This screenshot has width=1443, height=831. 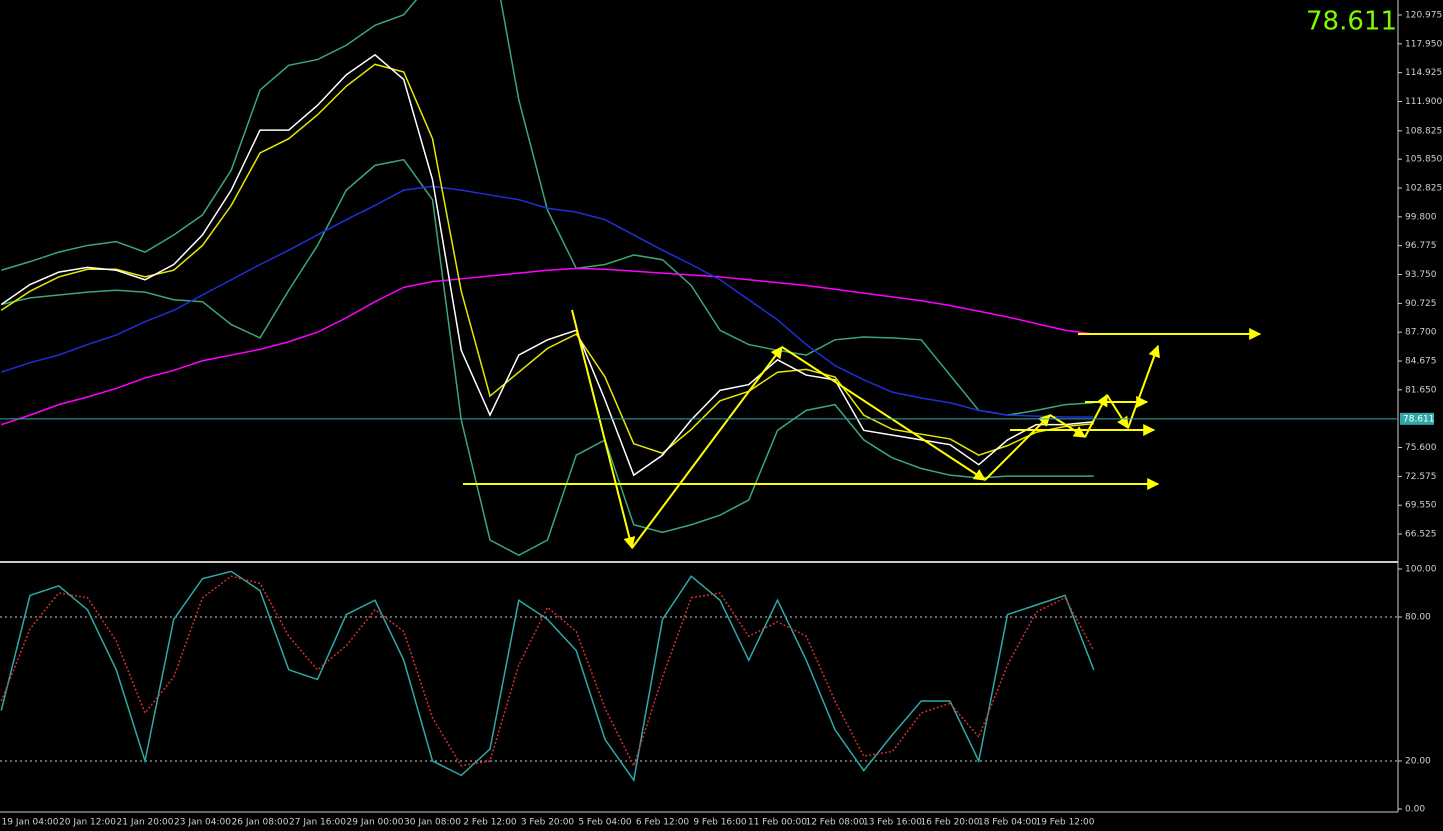 I want to click on y-tick-label: 99.800, so click(x=1421, y=217).